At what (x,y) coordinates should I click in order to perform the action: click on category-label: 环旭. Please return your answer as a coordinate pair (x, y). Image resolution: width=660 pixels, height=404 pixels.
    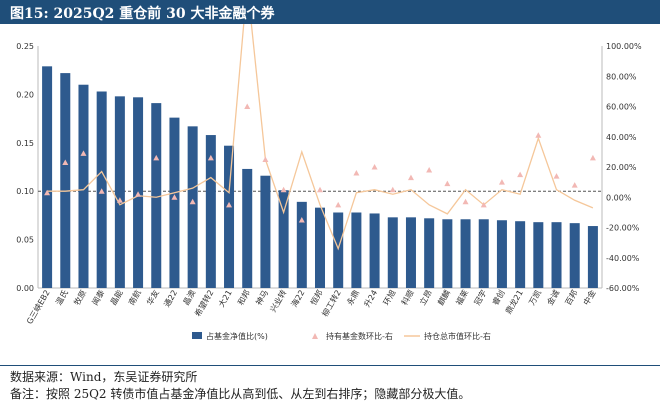
    Looking at the image, I should click on (389, 297).